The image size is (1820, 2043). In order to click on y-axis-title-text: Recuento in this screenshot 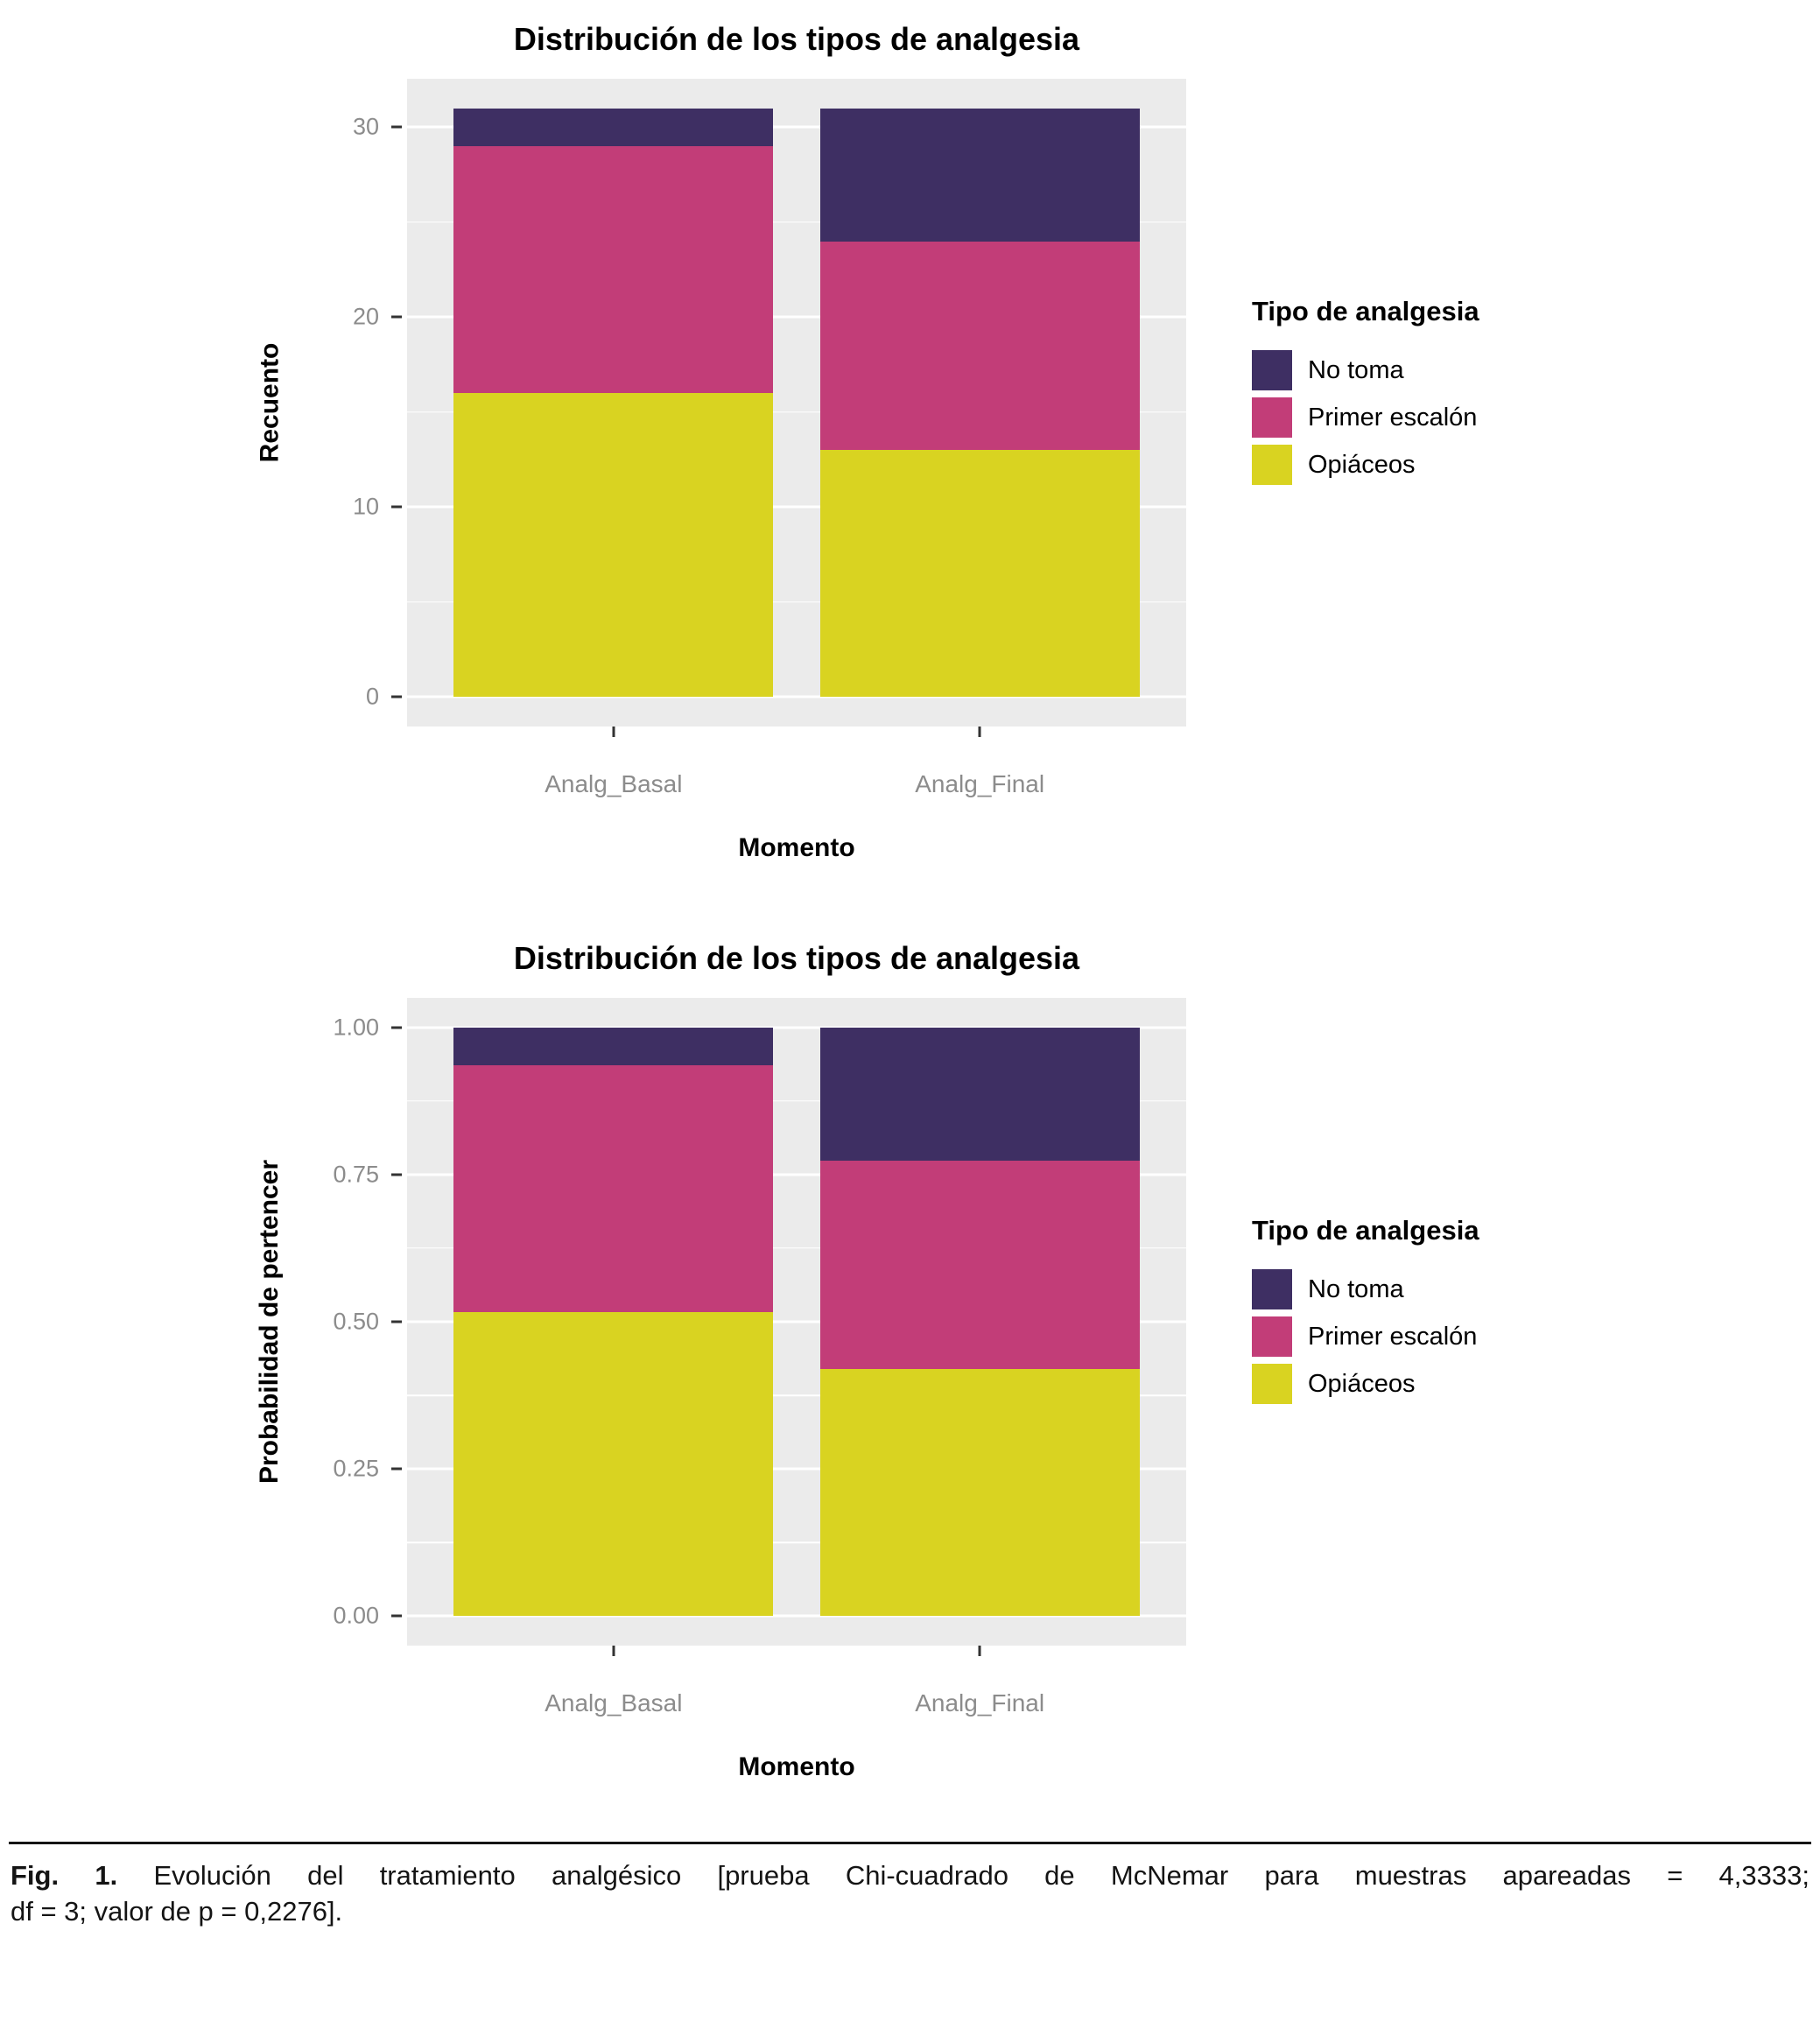, I will do `click(269, 402)`.